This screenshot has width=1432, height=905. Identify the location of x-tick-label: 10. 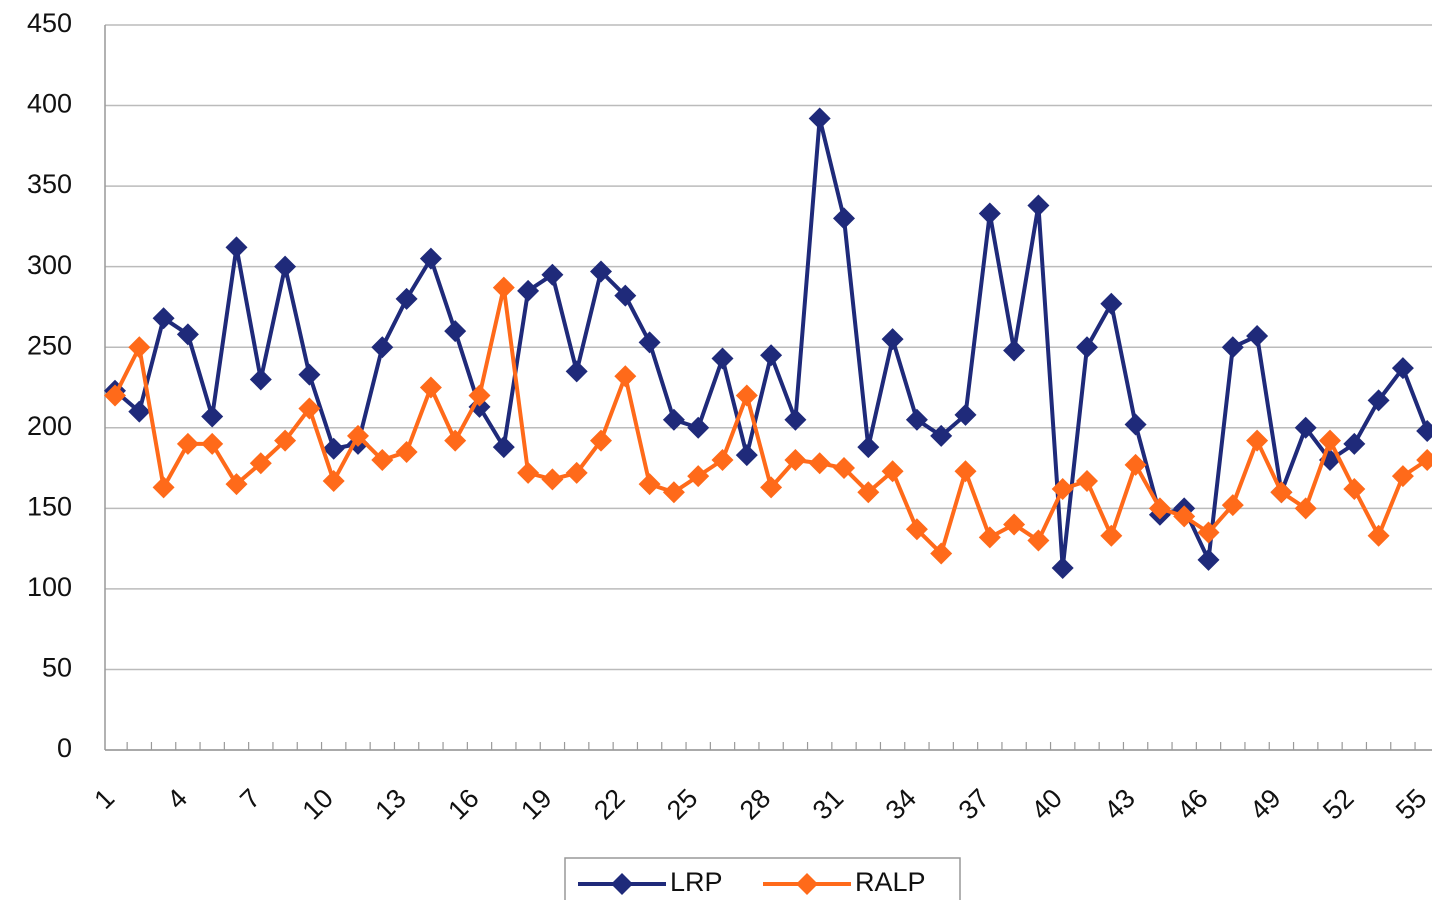
(318, 804).